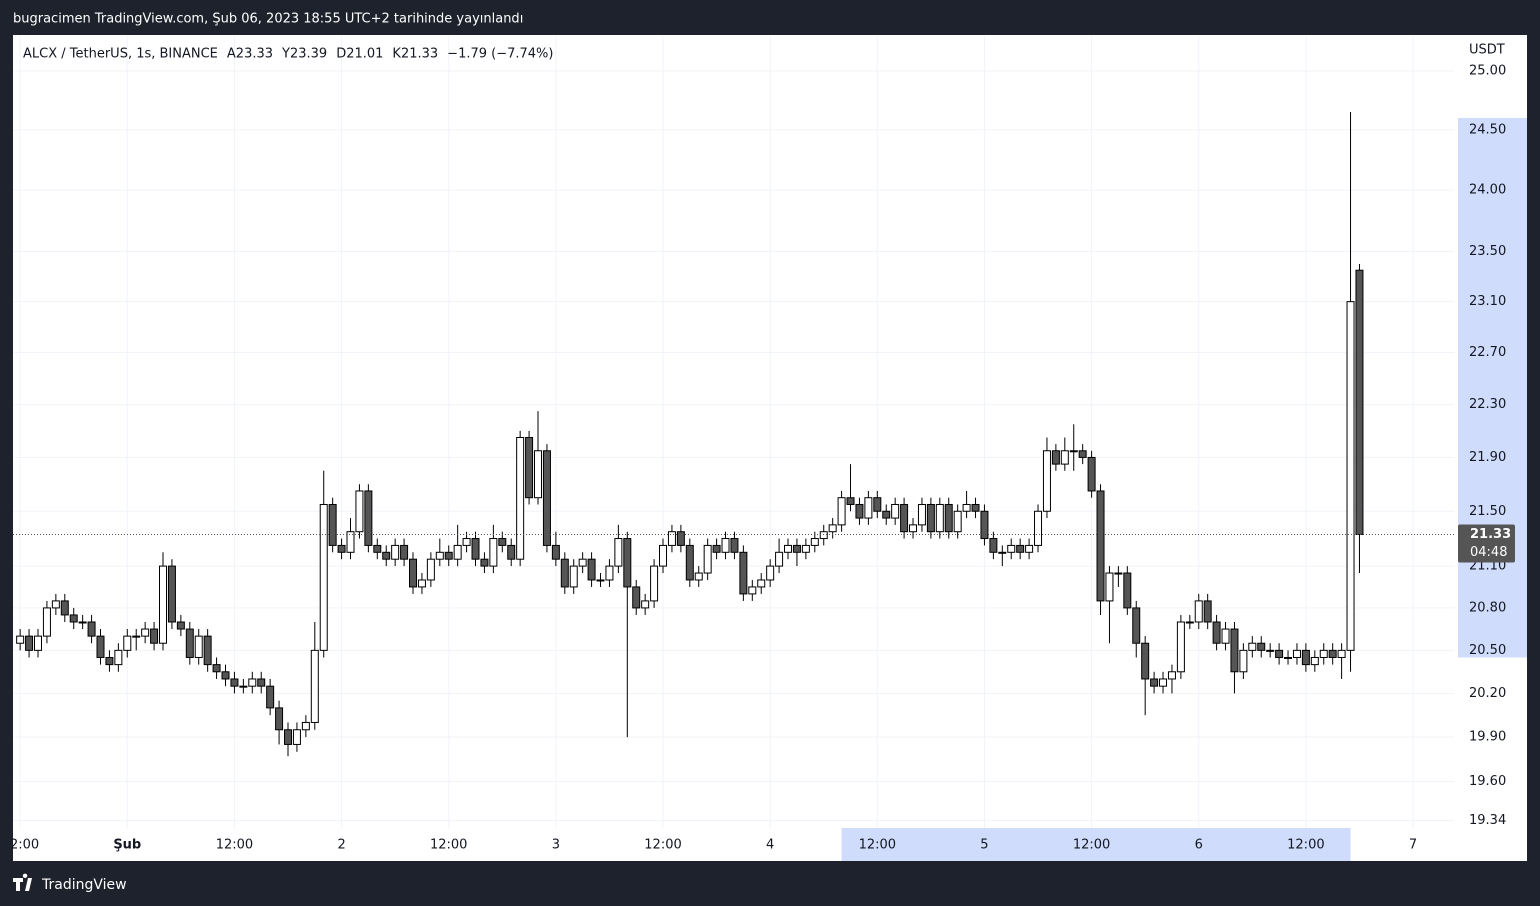  I want to click on y-tick-label: 22.30, so click(1487, 404).